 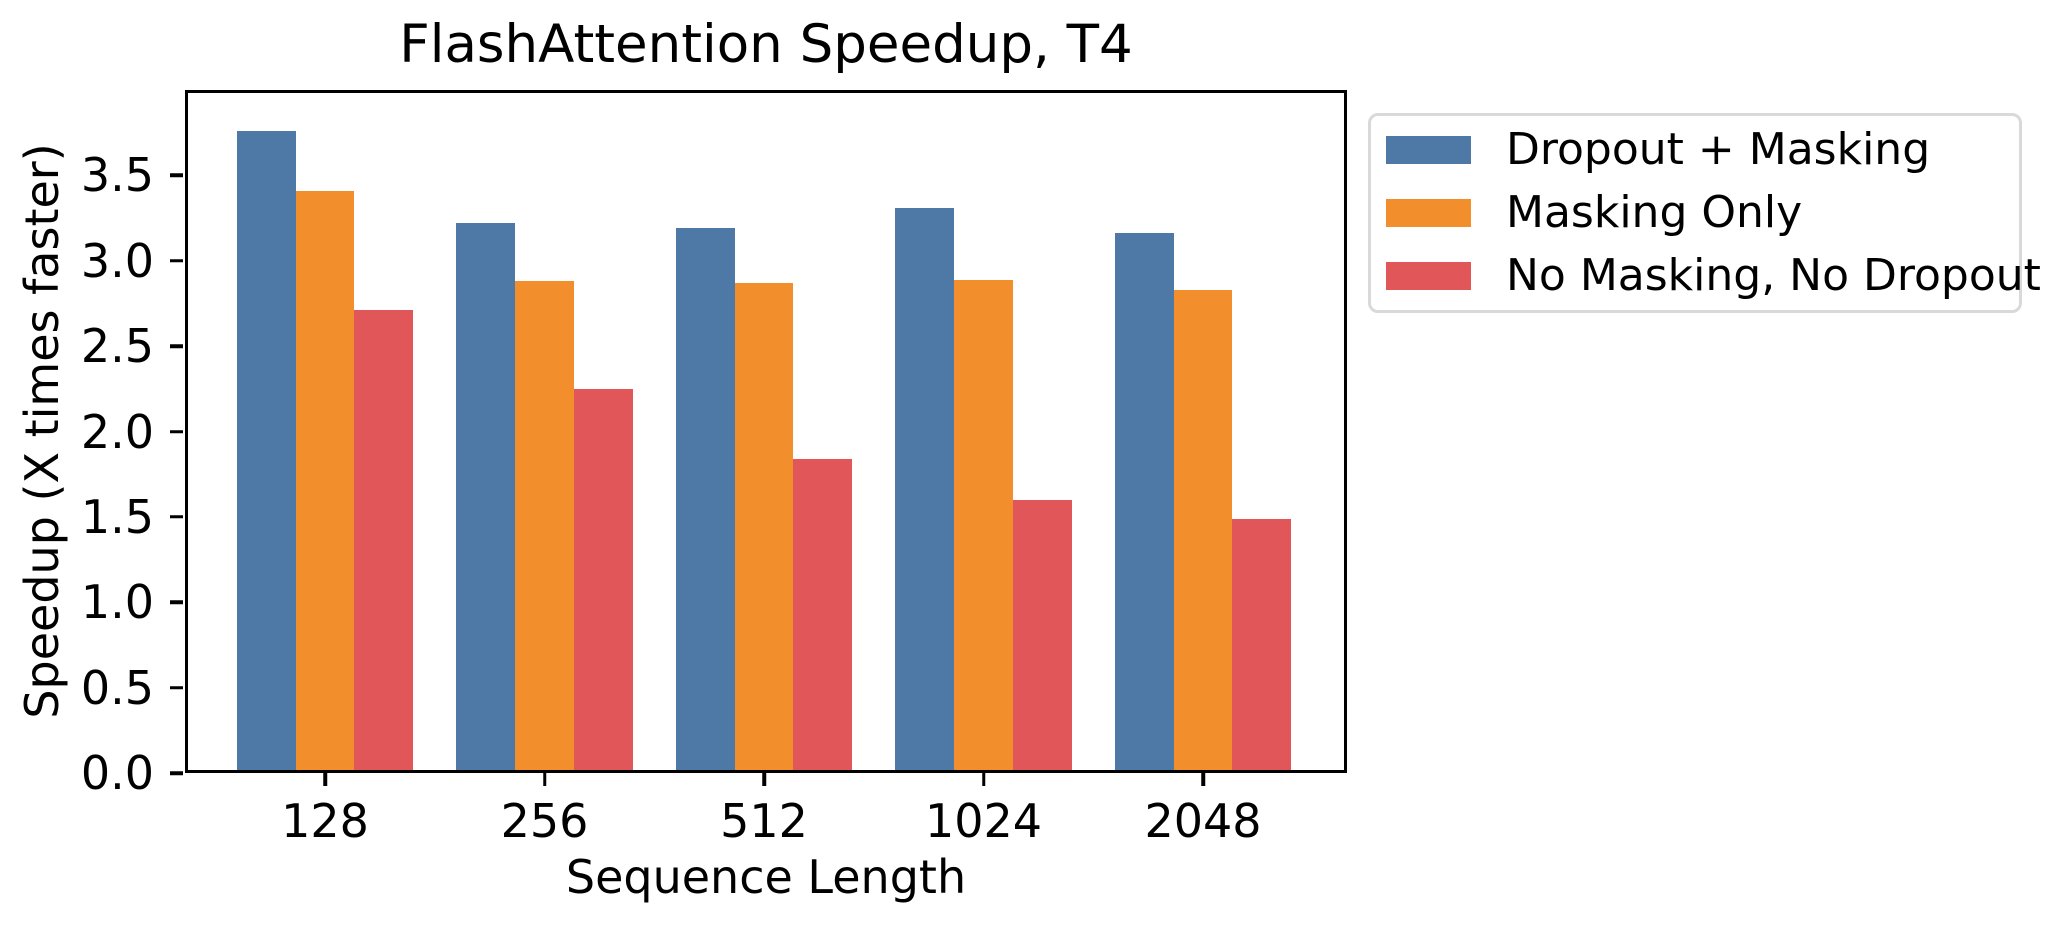 What do you see at coordinates (176, 773) in the screenshot?
I see `y-tick-0.0` at bounding box center [176, 773].